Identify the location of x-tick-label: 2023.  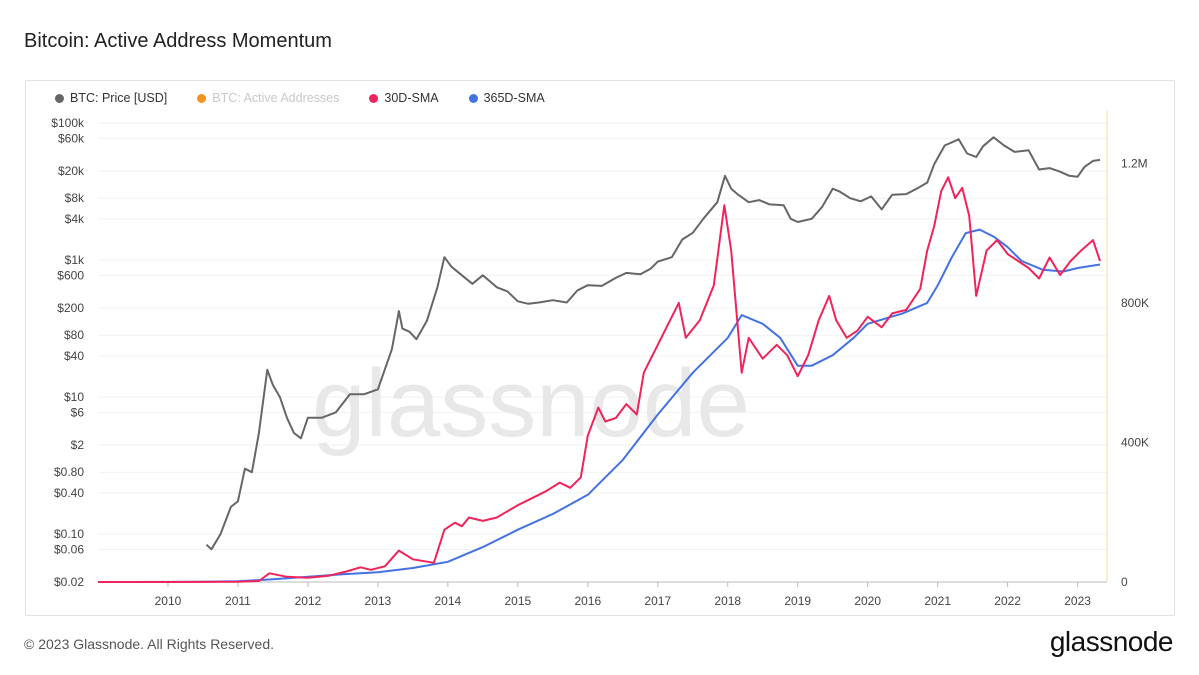
(1077, 601).